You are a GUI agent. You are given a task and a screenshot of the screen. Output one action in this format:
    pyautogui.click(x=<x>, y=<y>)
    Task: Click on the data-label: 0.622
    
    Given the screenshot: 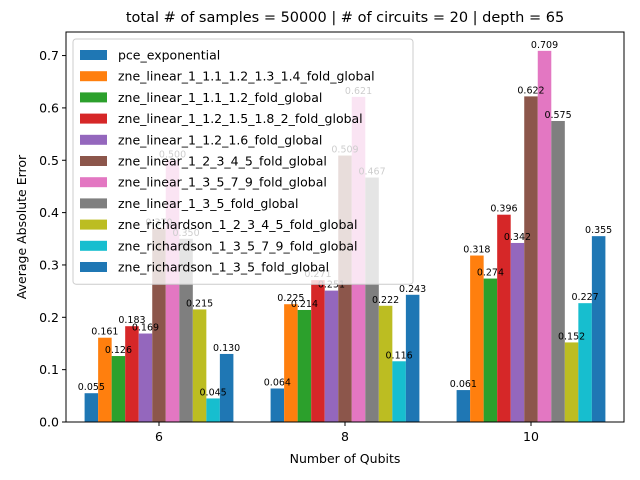 What is the action you would take?
    pyautogui.click(x=530, y=90)
    